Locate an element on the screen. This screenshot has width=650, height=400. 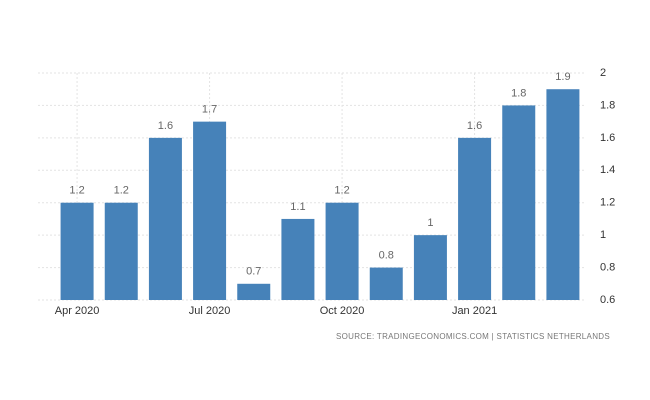
data-label: 1.7 is located at coordinates (209, 110).